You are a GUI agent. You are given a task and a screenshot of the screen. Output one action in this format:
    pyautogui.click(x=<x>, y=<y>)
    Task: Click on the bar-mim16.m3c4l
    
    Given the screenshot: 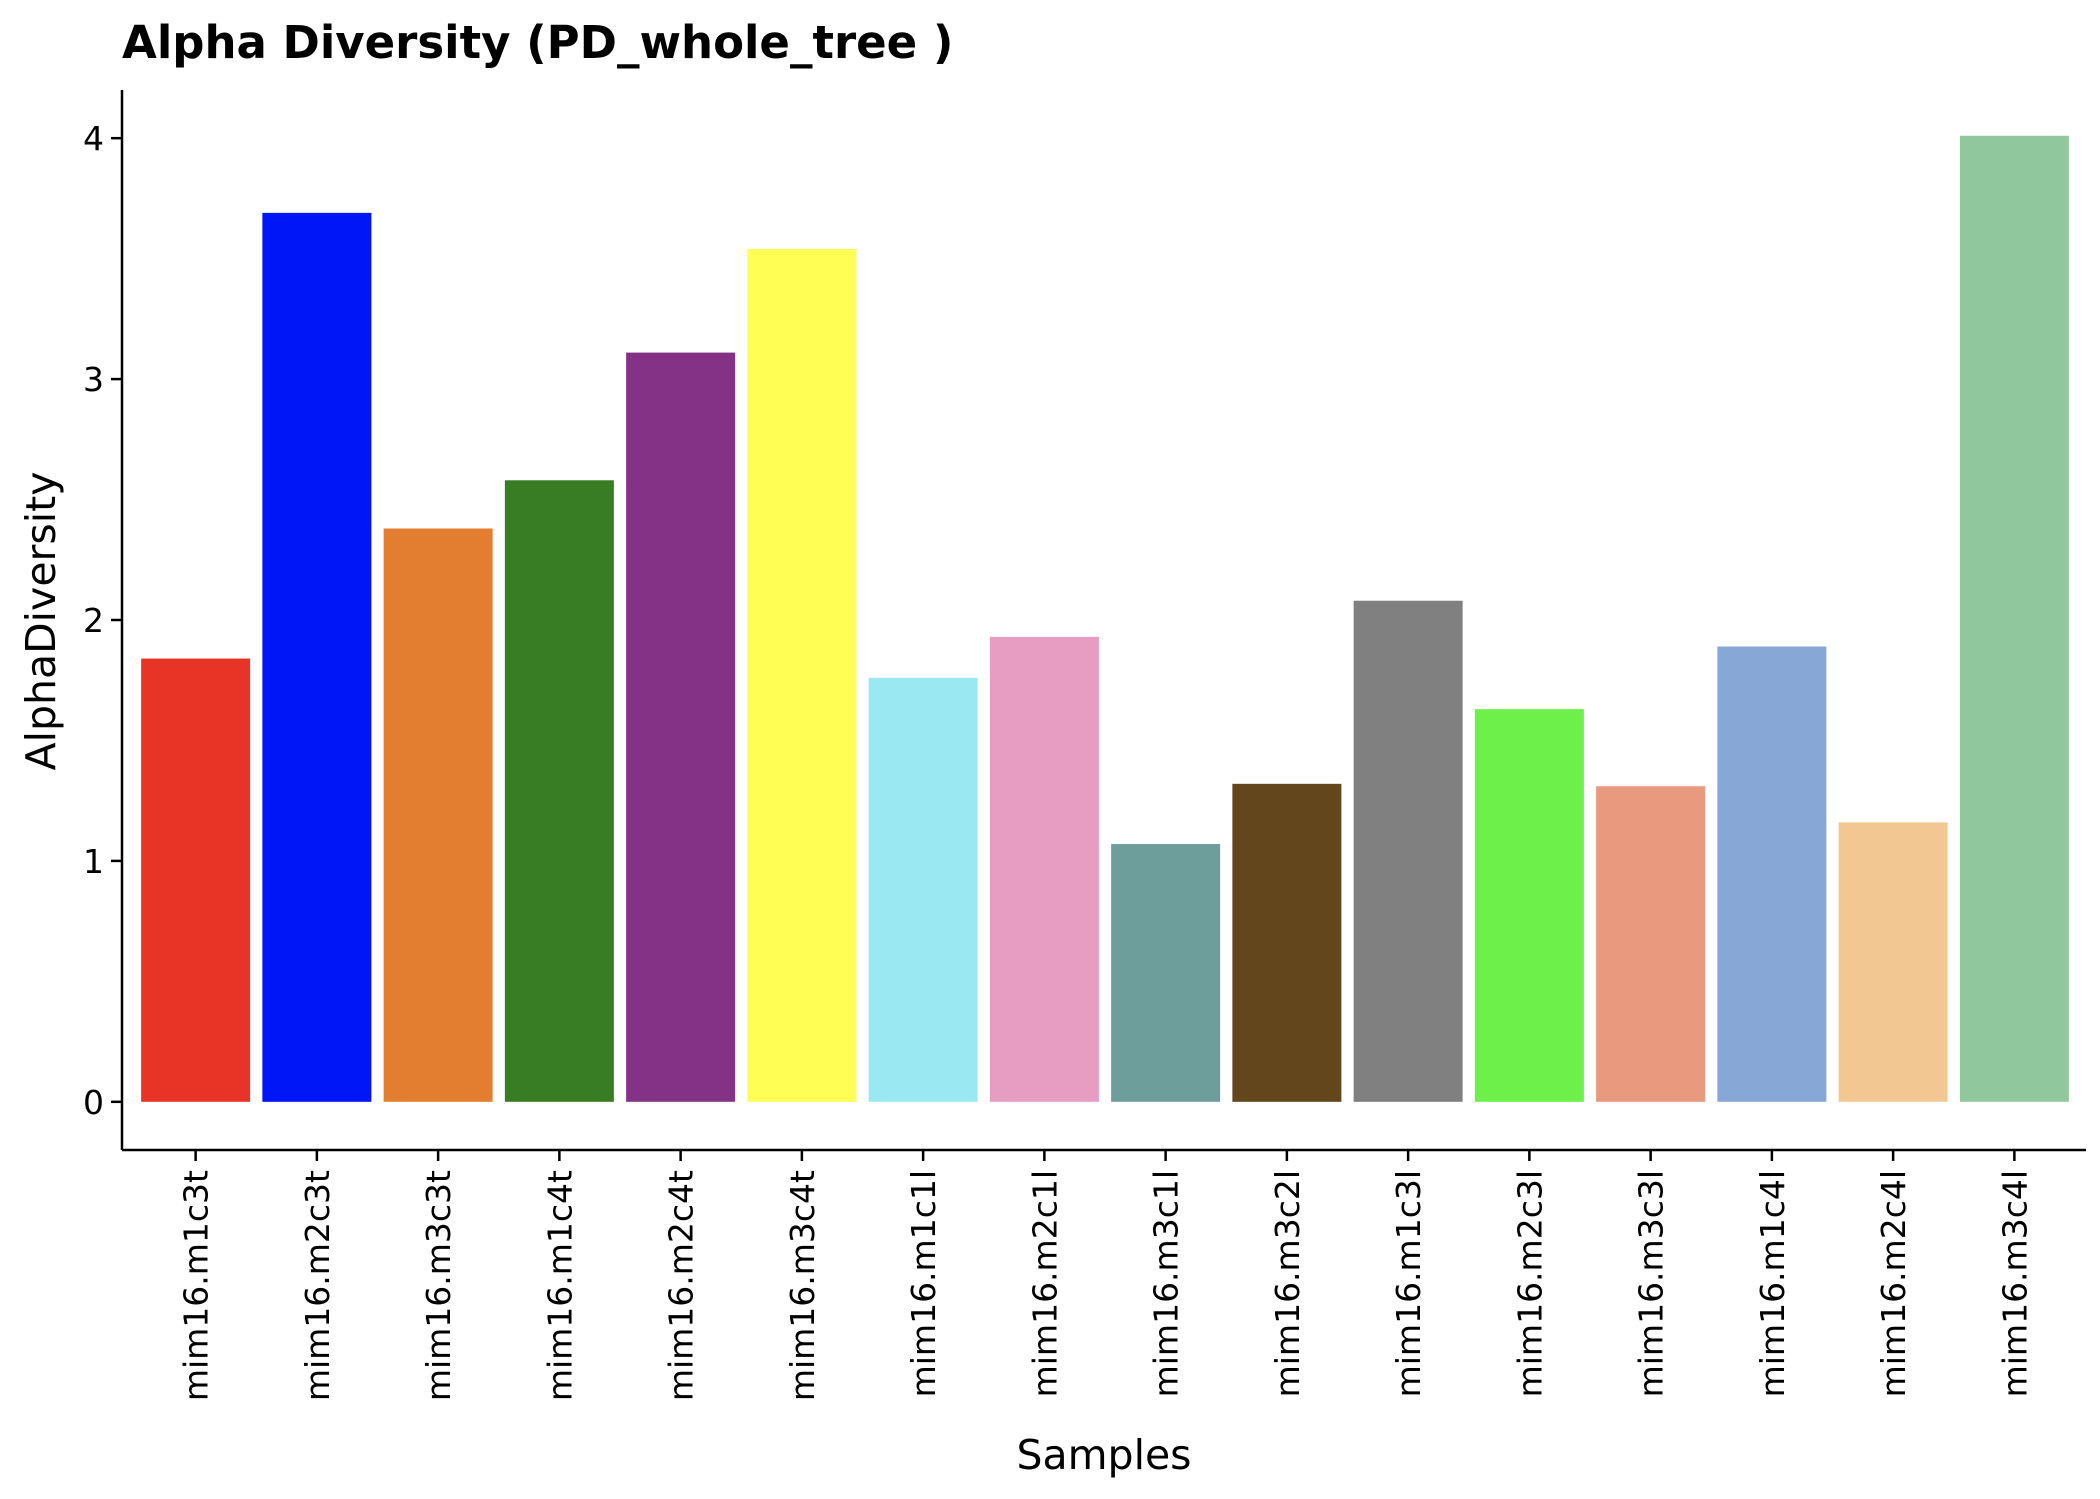 What is the action you would take?
    pyautogui.click(x=2014, y=618)
    